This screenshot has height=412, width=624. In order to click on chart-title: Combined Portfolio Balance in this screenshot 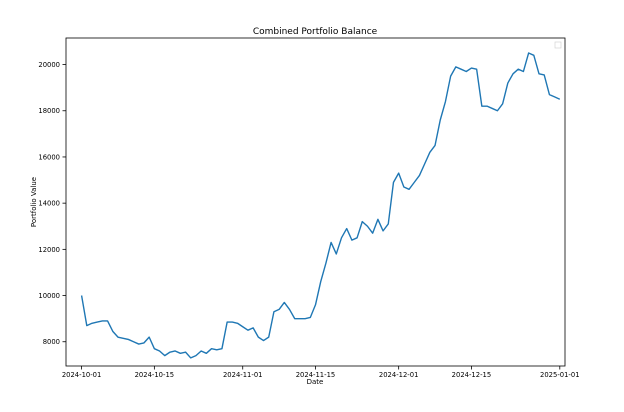, I will do `click(315, 32)`.